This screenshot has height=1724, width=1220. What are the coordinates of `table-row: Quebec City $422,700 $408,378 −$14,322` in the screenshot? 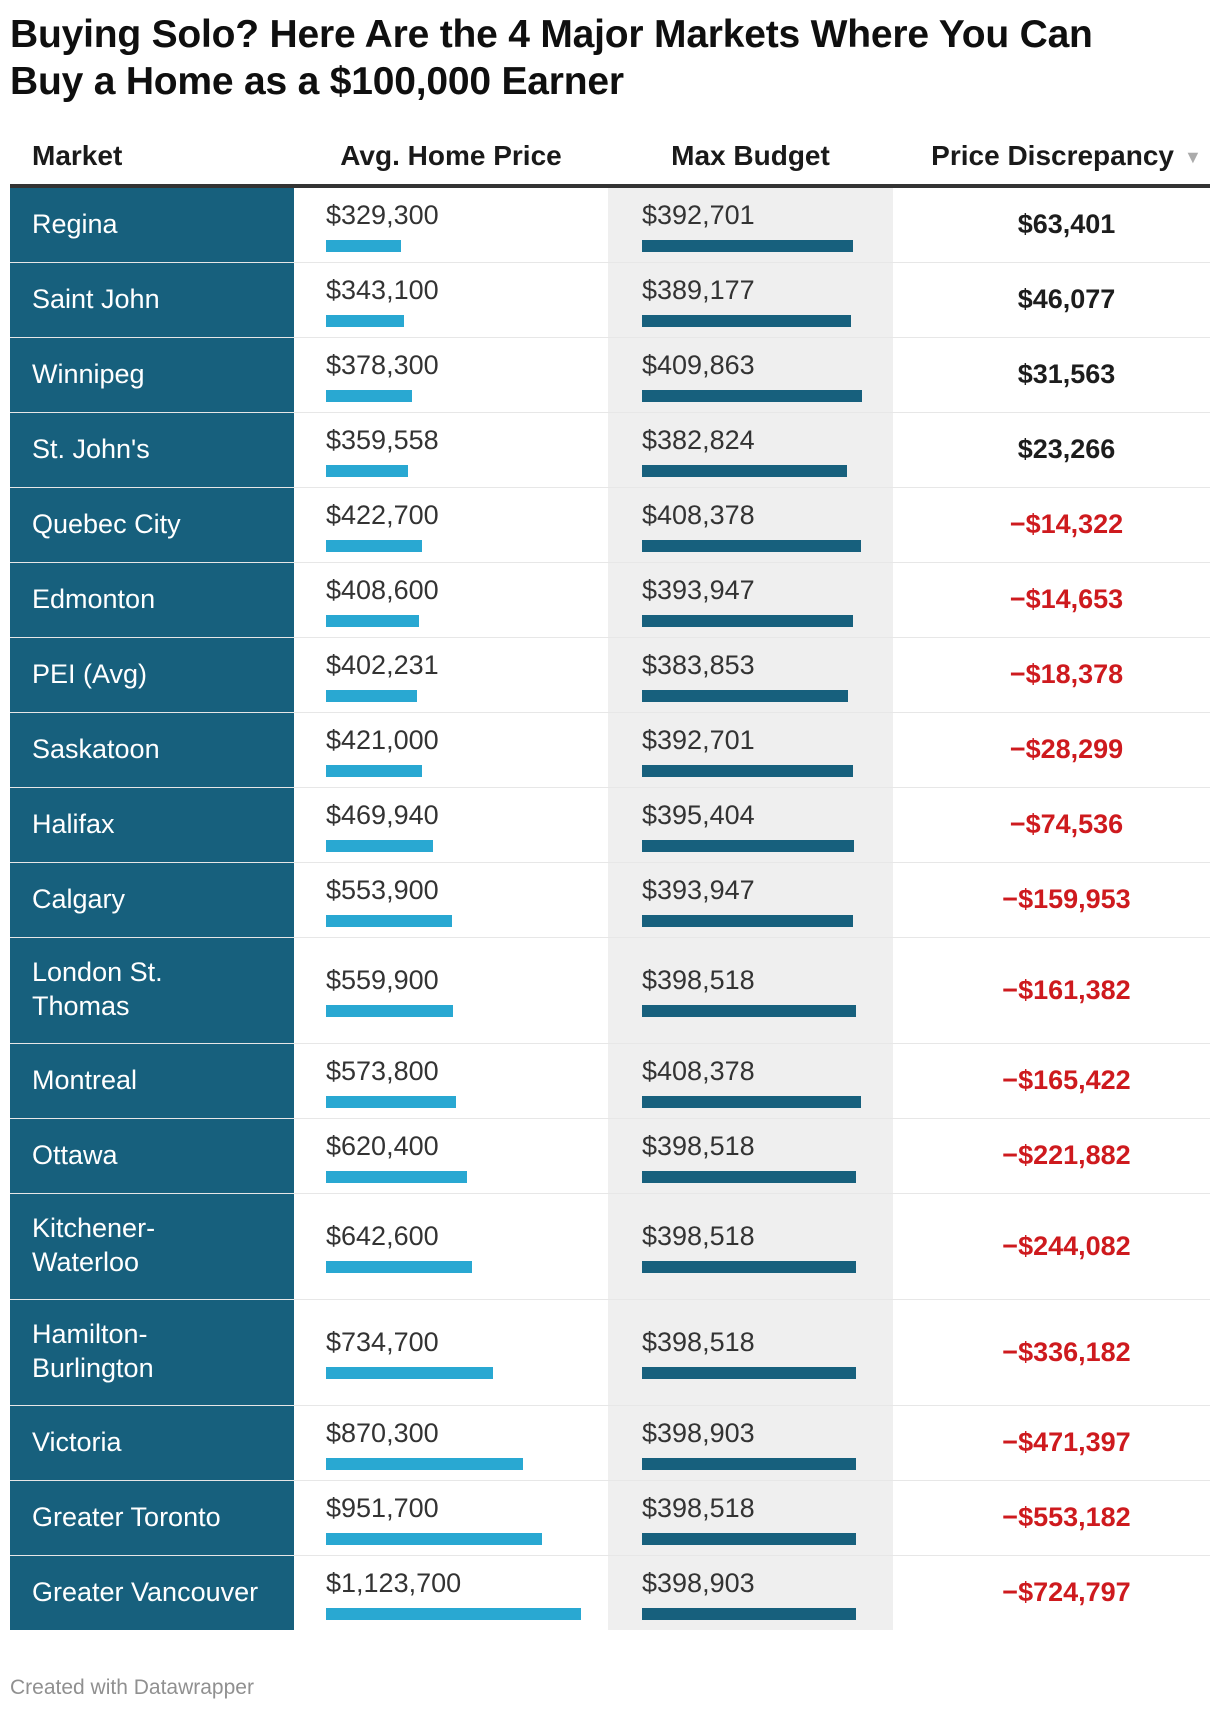 It's located at (610, 524).